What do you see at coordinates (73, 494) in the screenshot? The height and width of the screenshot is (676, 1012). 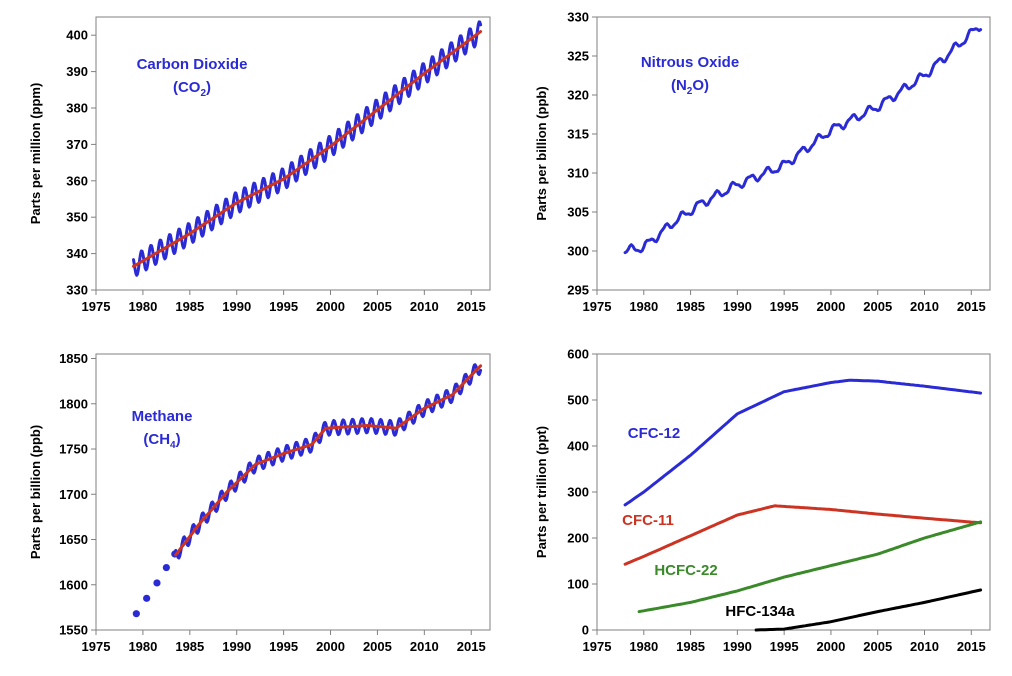 I see `y-tick-label: 1700` at bounding box center [73, 494].